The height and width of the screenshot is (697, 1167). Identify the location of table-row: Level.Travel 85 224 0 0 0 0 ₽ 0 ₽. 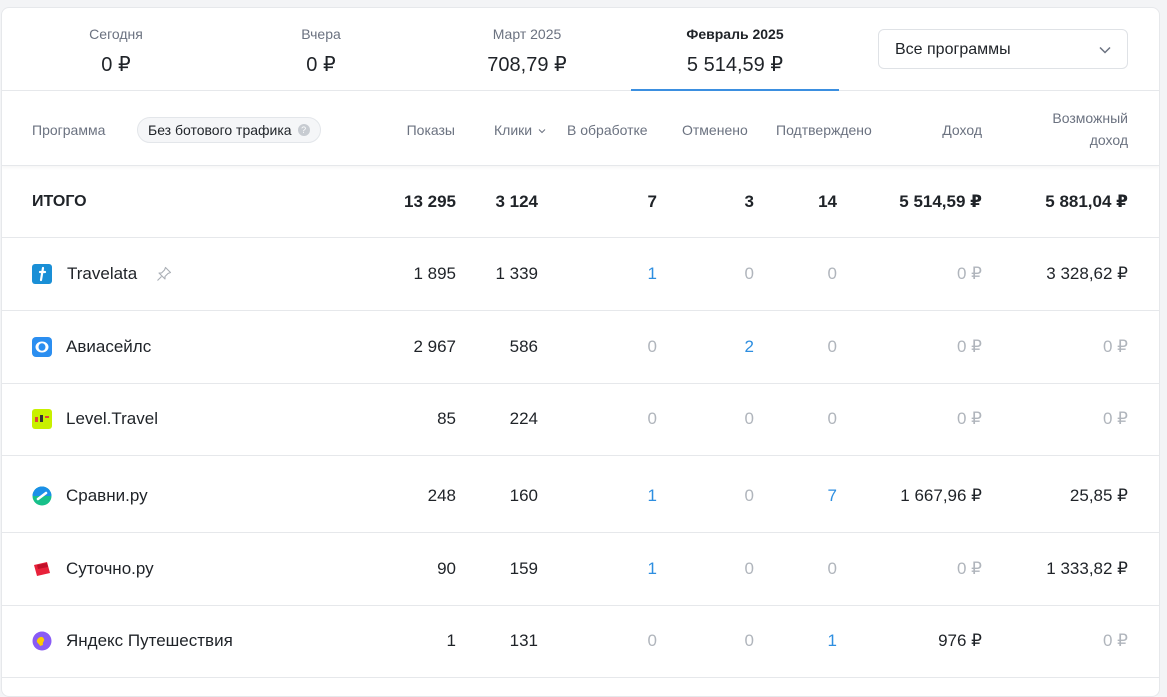
(580, 419).